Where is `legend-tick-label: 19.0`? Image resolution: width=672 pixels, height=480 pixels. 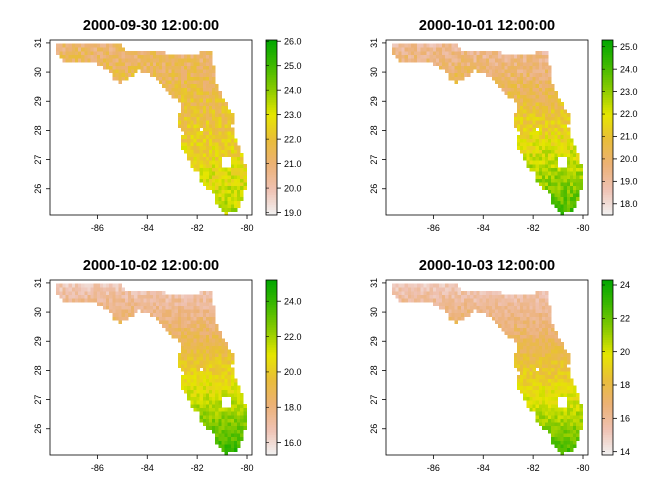
legend-tick-label: 19.0 is located at coordinates (293, 213).